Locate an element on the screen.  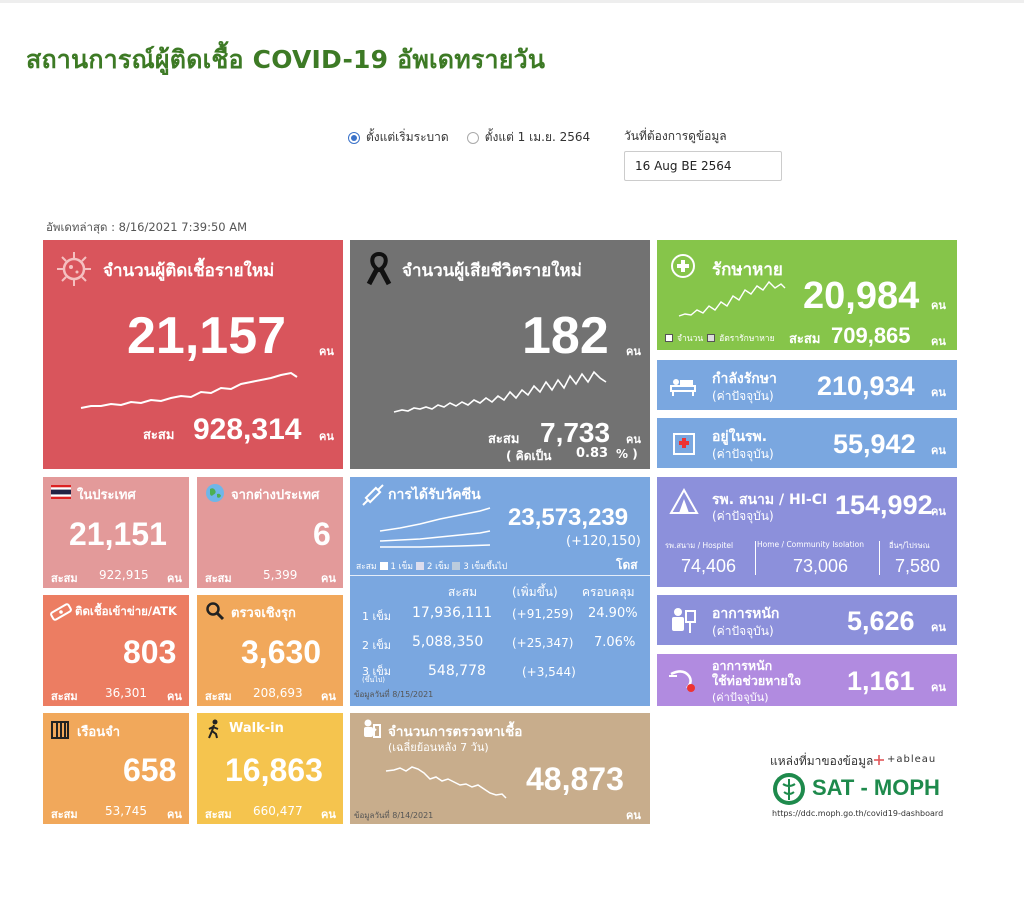
radio-since-outbreak: ตั้งแต่เริ่มระบาด is located at coordinates (398, 137).